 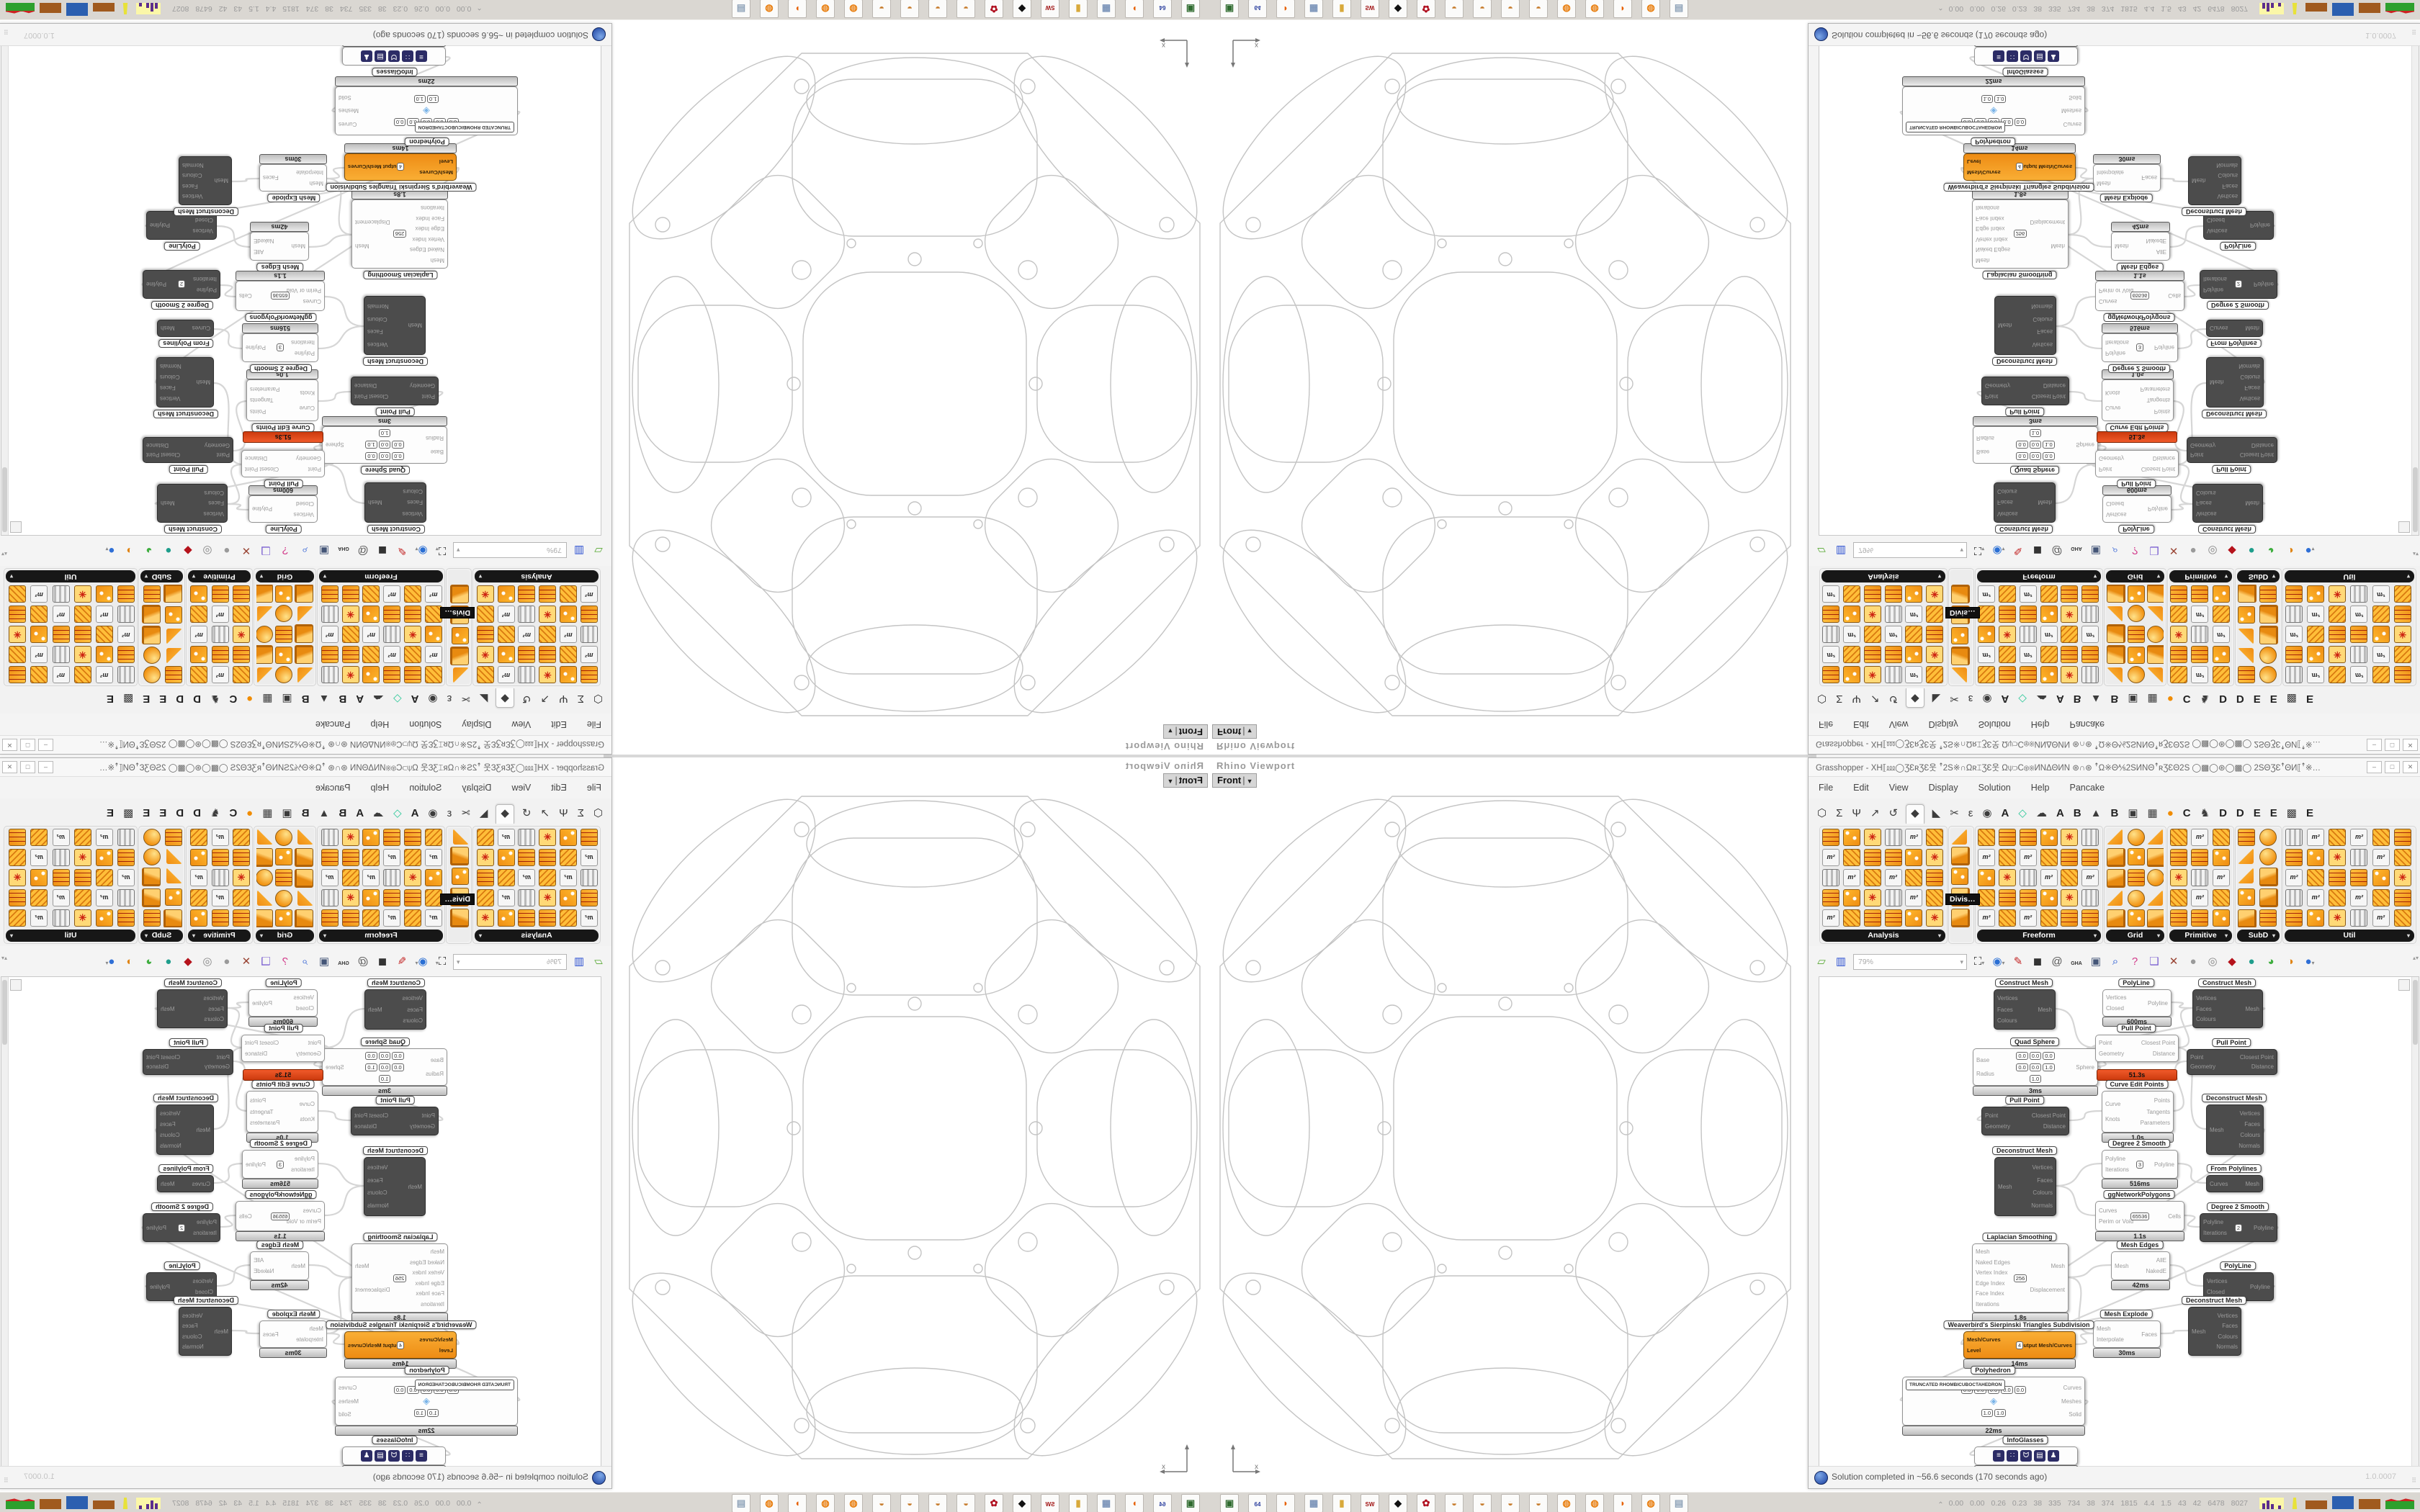 What do you see at coordinates (192, 1008) in the screenshot?
I see `component-cmC: Vertices Faces Colours Mesh` at bounding box center [192, 1008].